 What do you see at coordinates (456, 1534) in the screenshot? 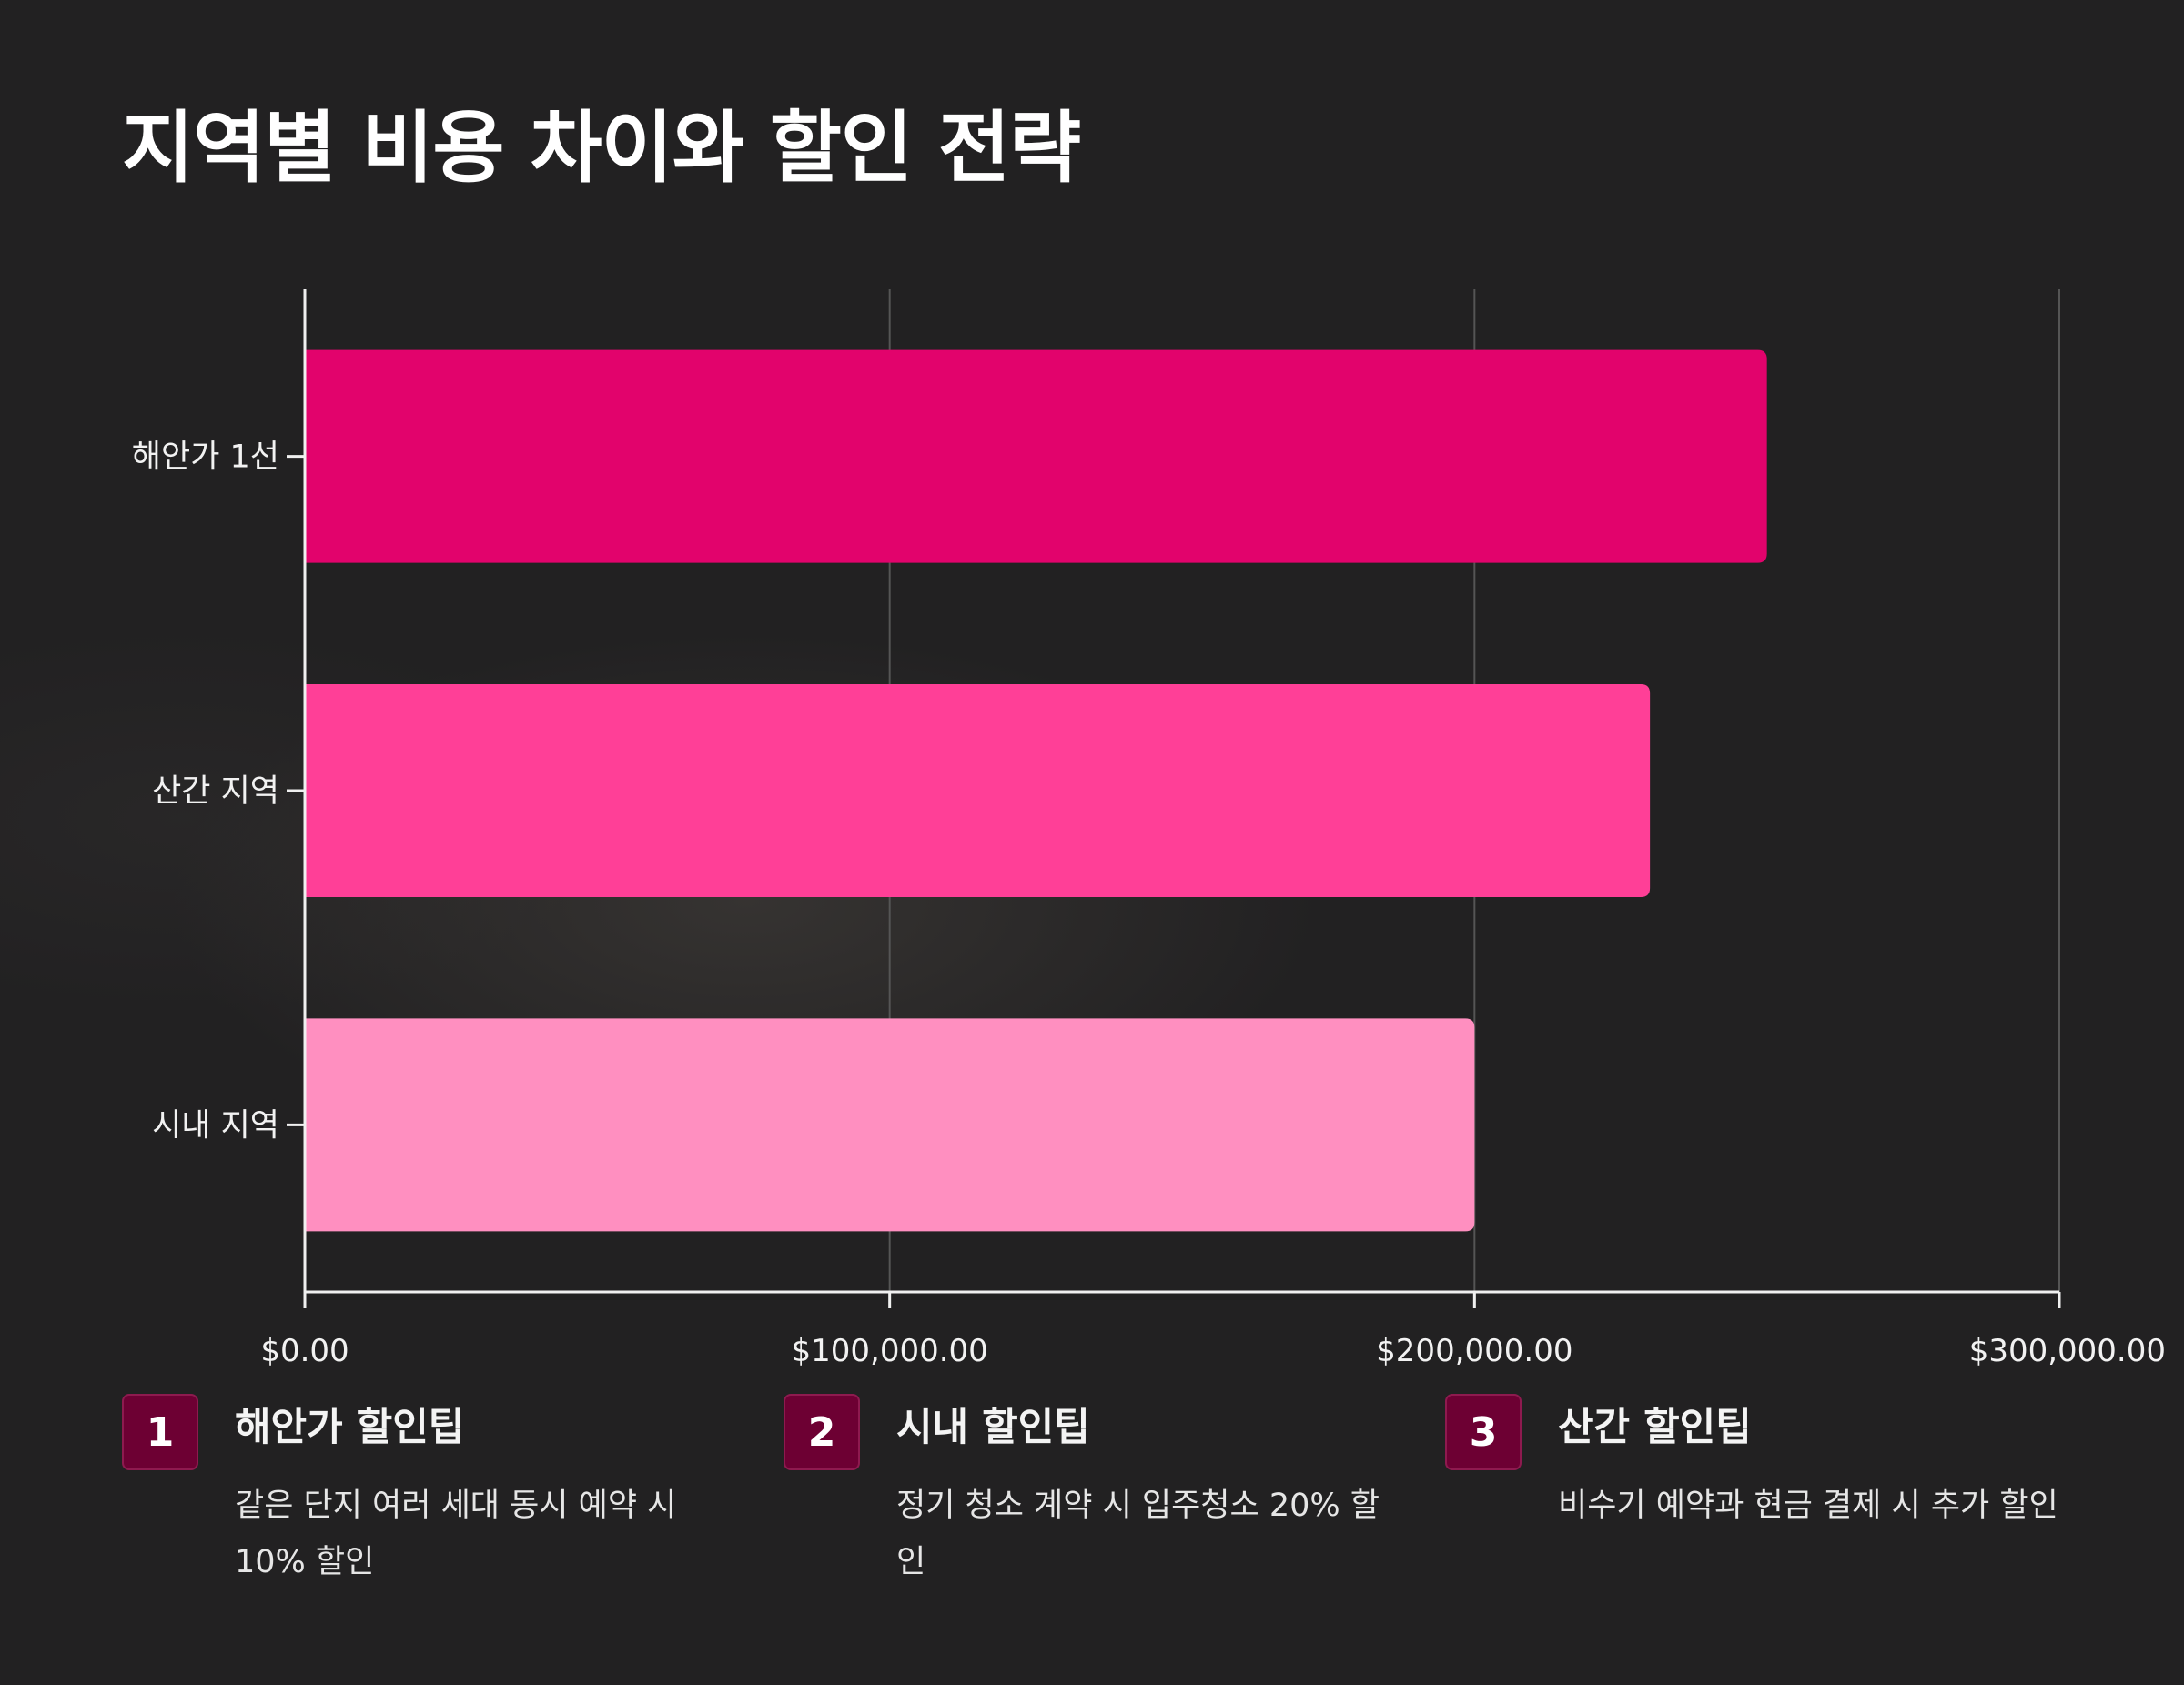
I see `tip-description: 같은 단지 여러 세대 동시 예약 시 10% 할인` at bounding box center [456, 1534].